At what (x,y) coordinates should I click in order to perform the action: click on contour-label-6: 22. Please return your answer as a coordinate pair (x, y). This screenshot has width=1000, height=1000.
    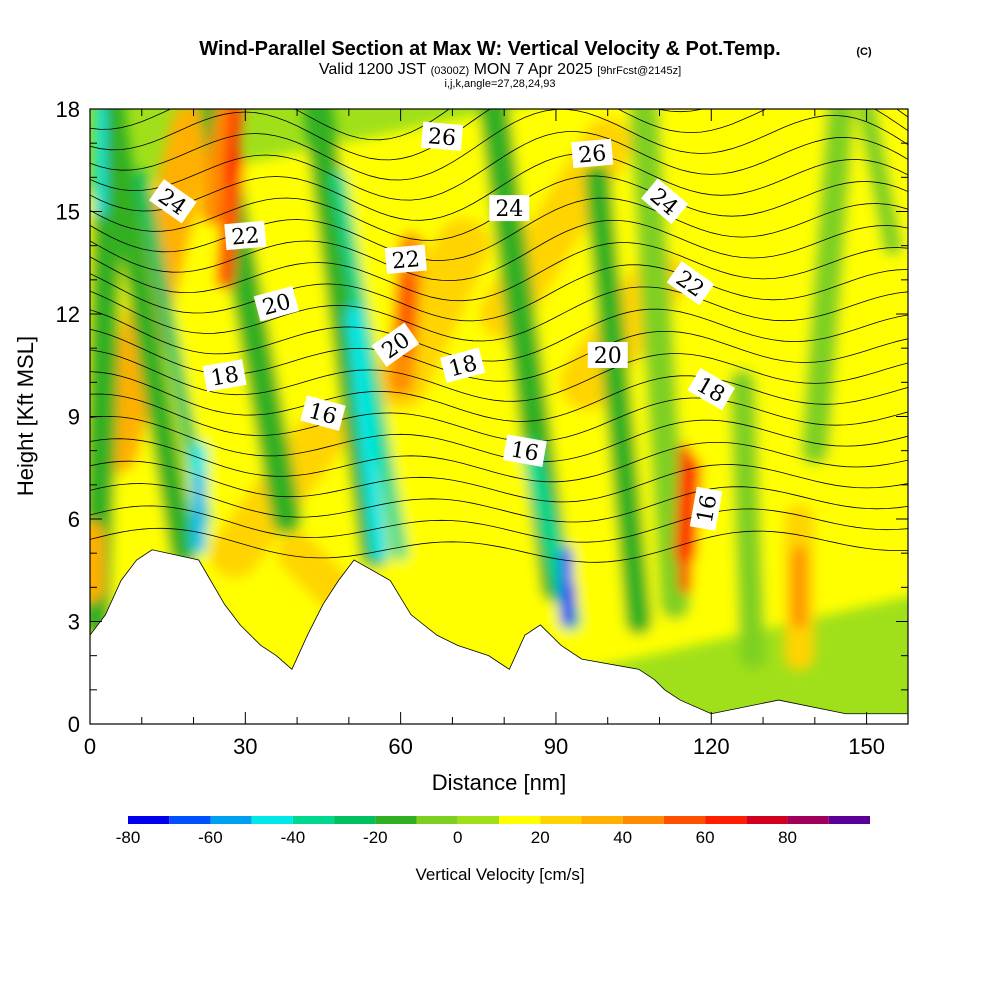
    Looking at the image, I should click on (405, 259).